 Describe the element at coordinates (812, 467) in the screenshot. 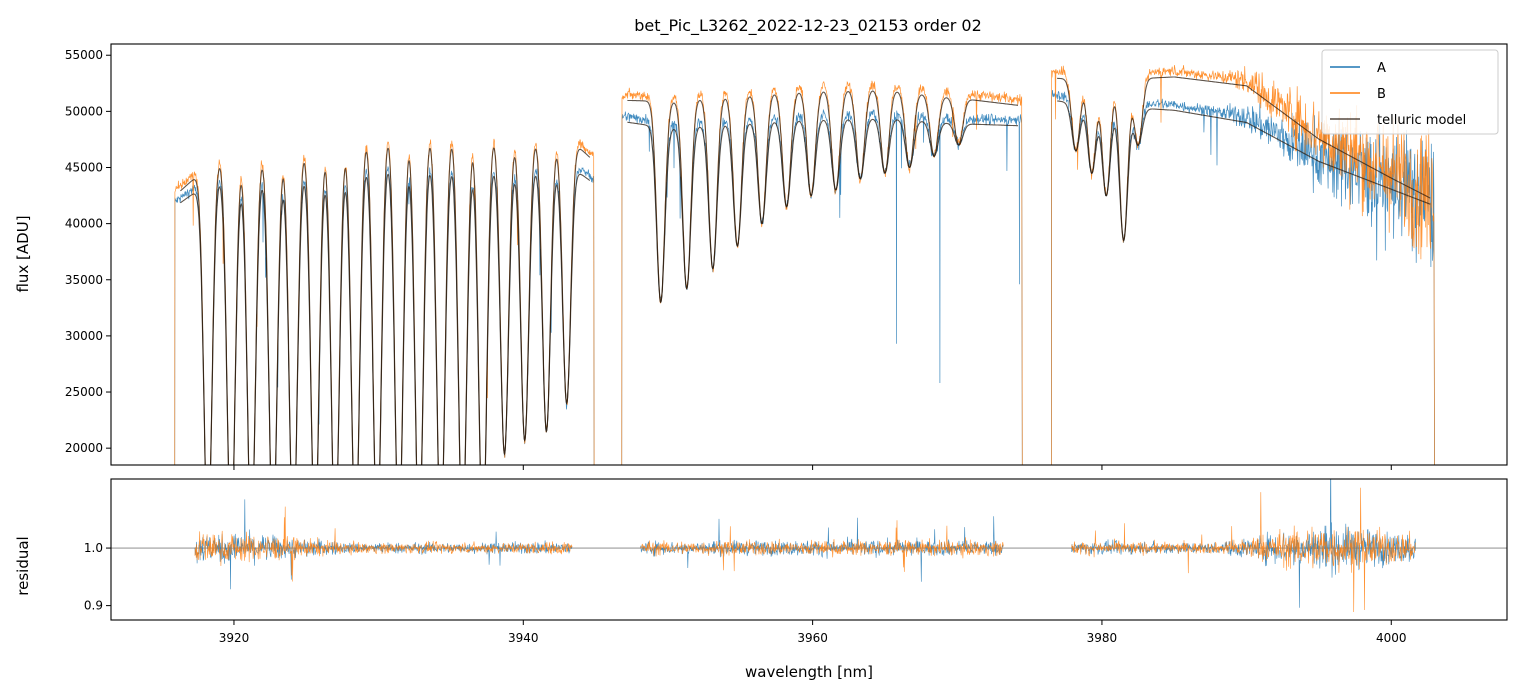

I see `top-x-ticks` at that location.